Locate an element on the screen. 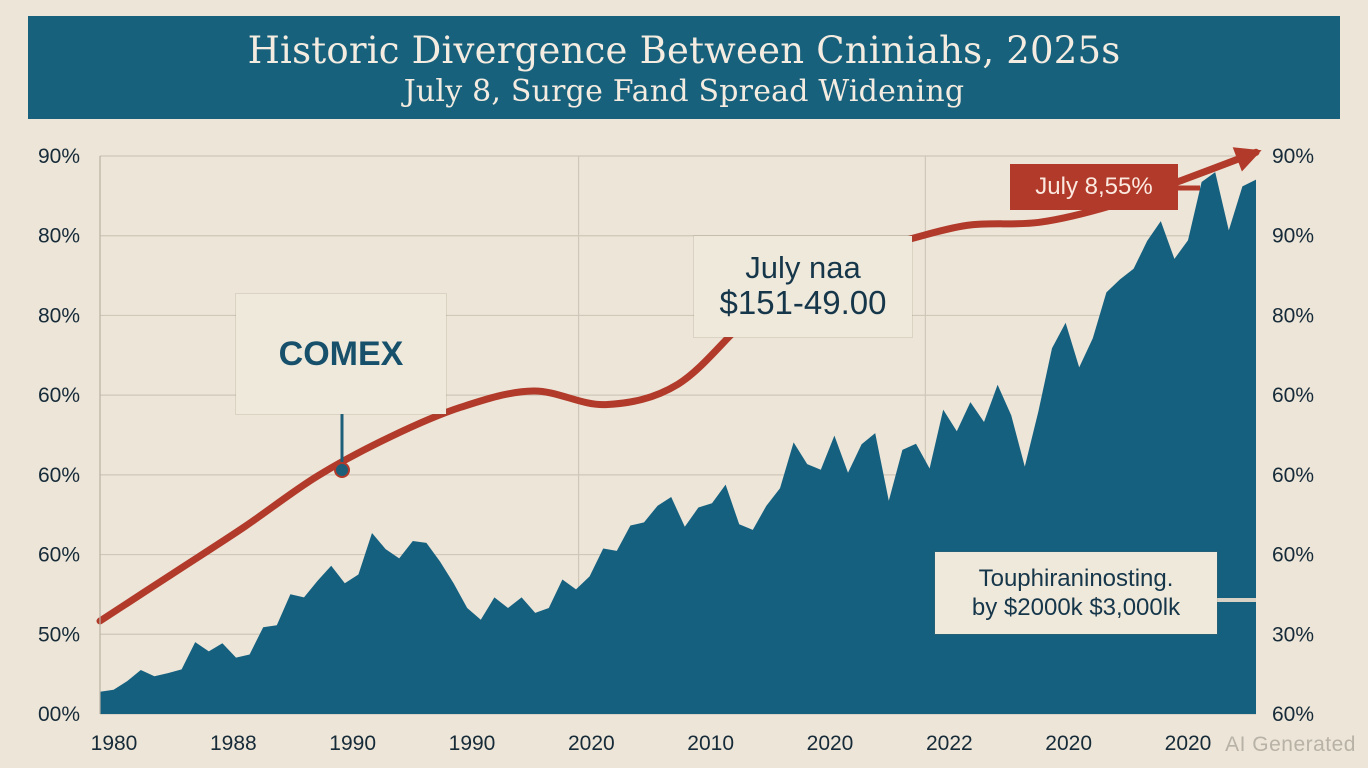 Image resolution: width=1368 pixels, height=768 pixels. y-tick-label-right: 30% is located at coordinates (1293, 634).